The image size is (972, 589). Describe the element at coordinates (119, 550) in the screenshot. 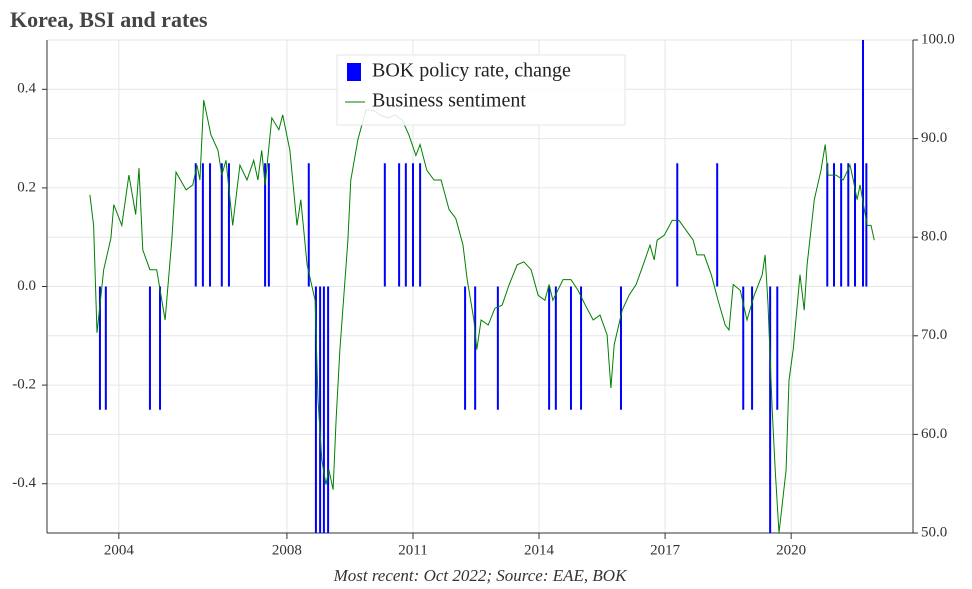

I see `x-tick-label: 2004` at that location.